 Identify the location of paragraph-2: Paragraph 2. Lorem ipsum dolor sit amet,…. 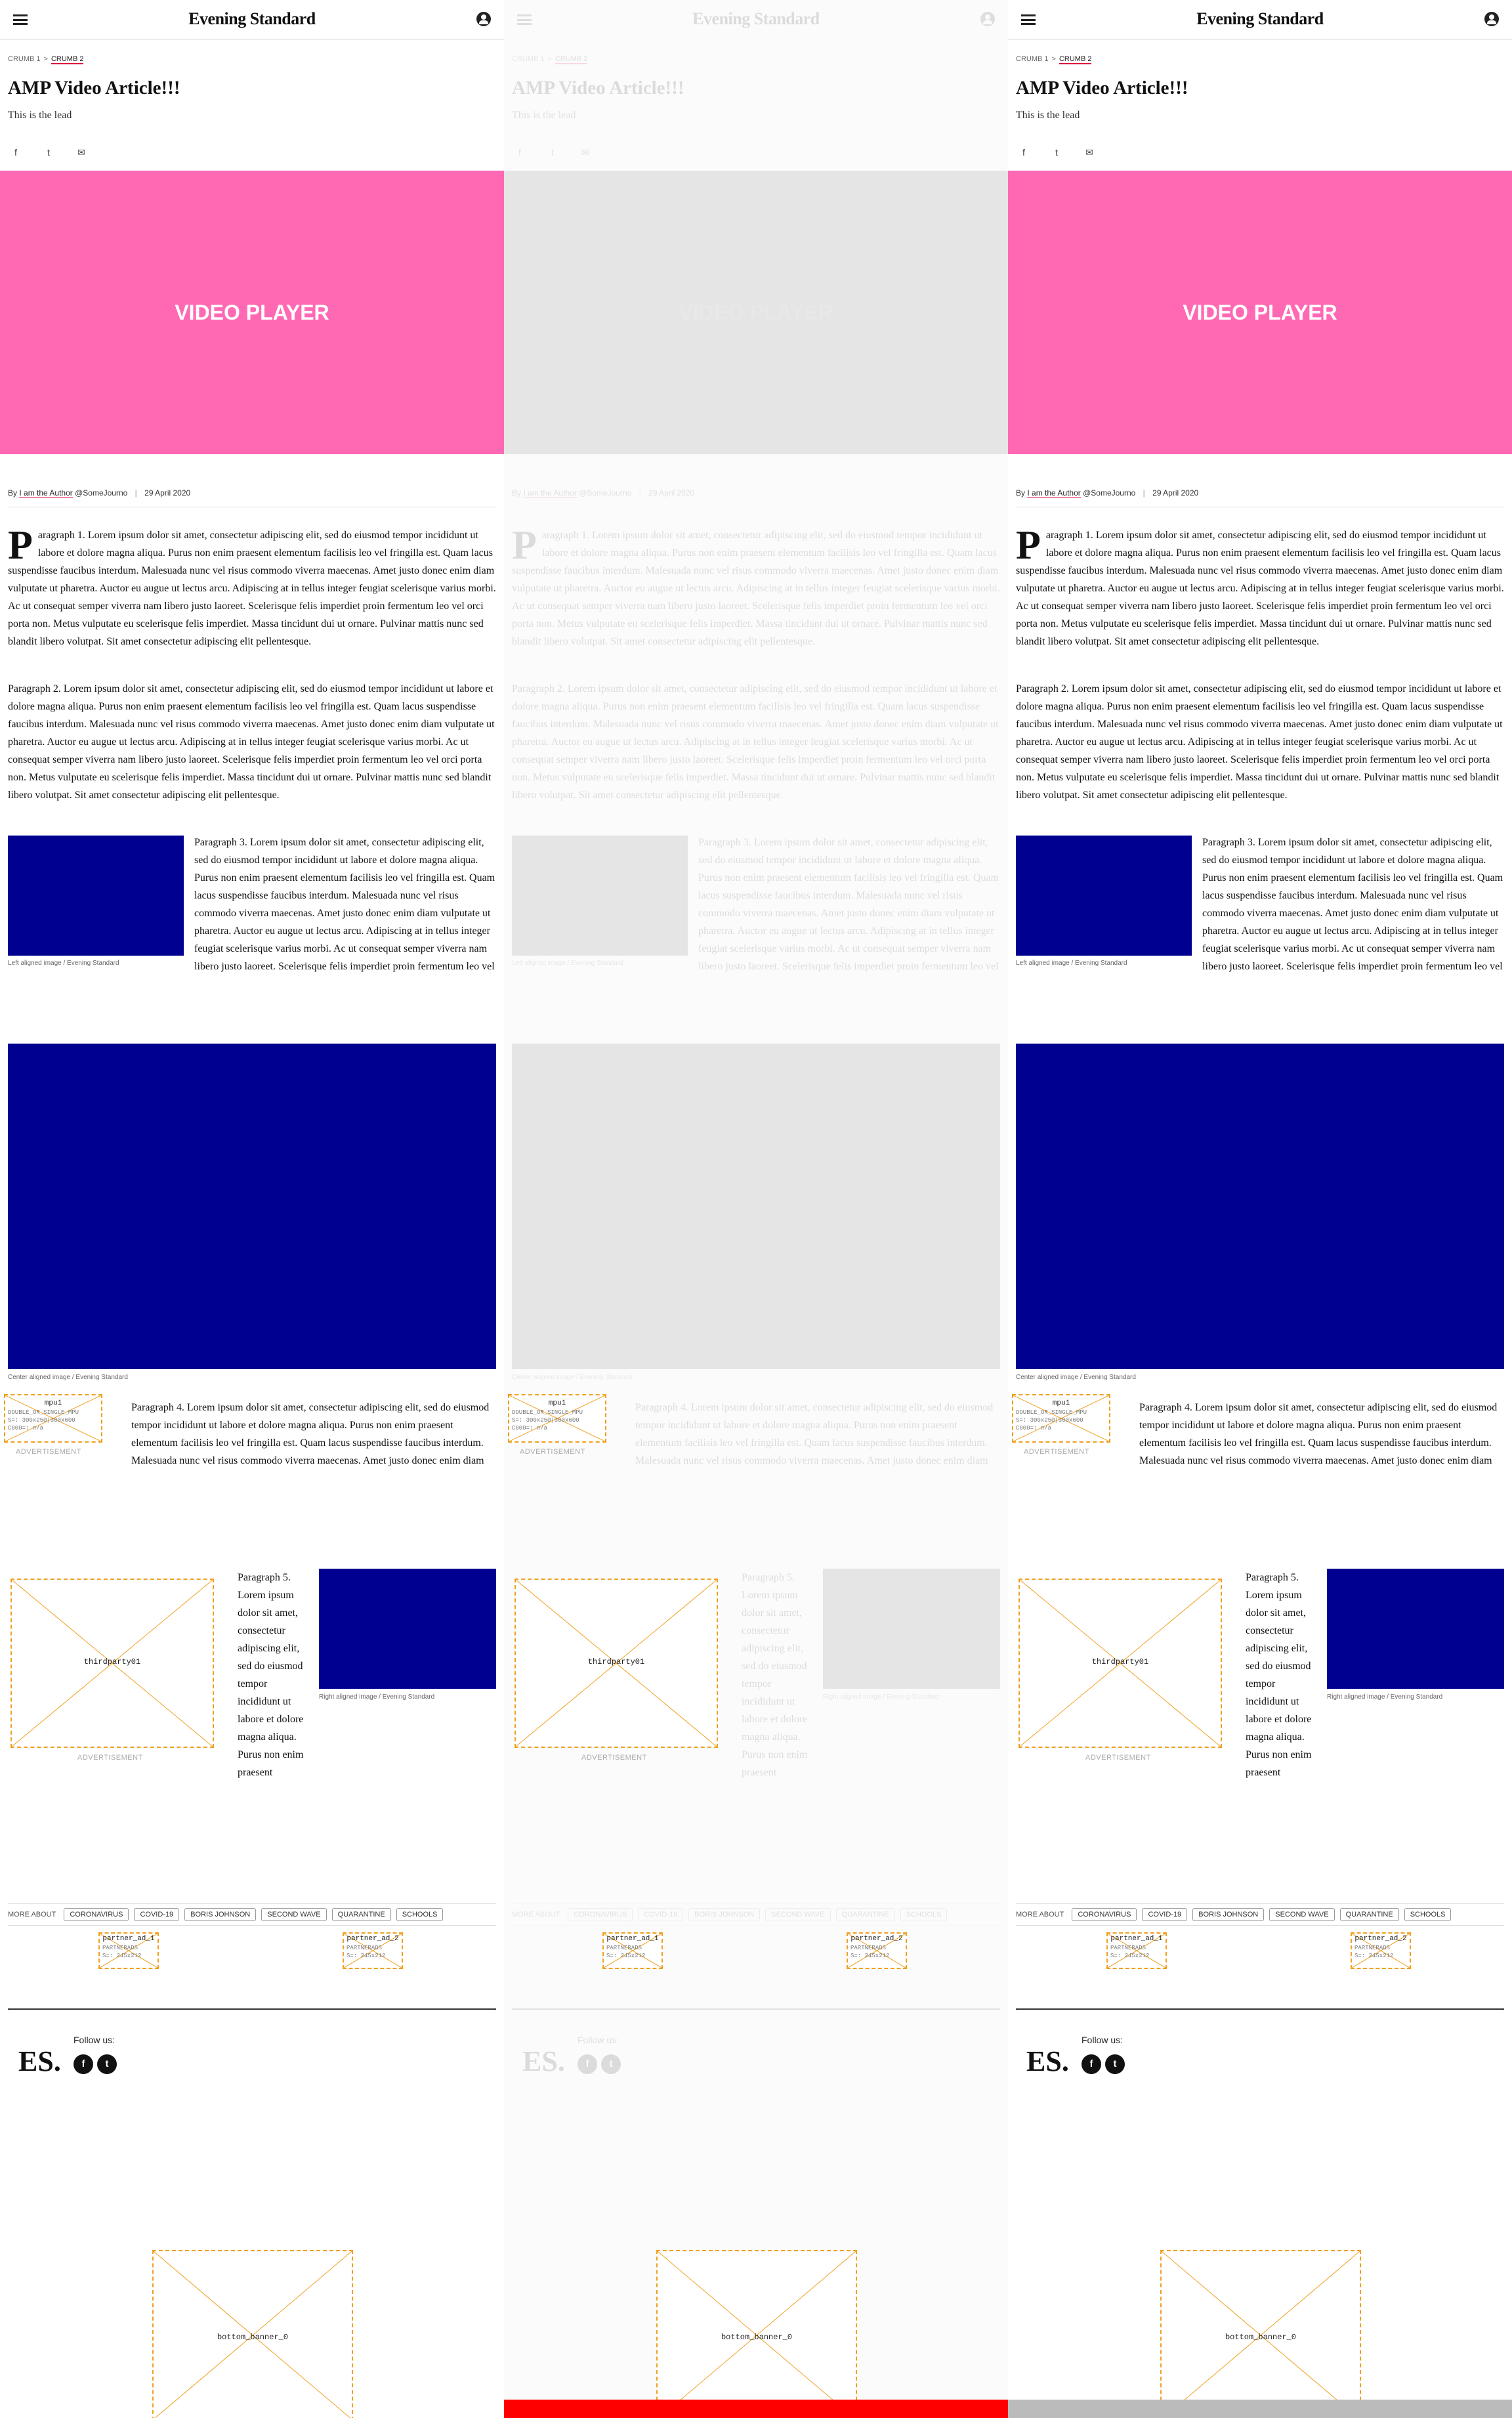
(251, 742).